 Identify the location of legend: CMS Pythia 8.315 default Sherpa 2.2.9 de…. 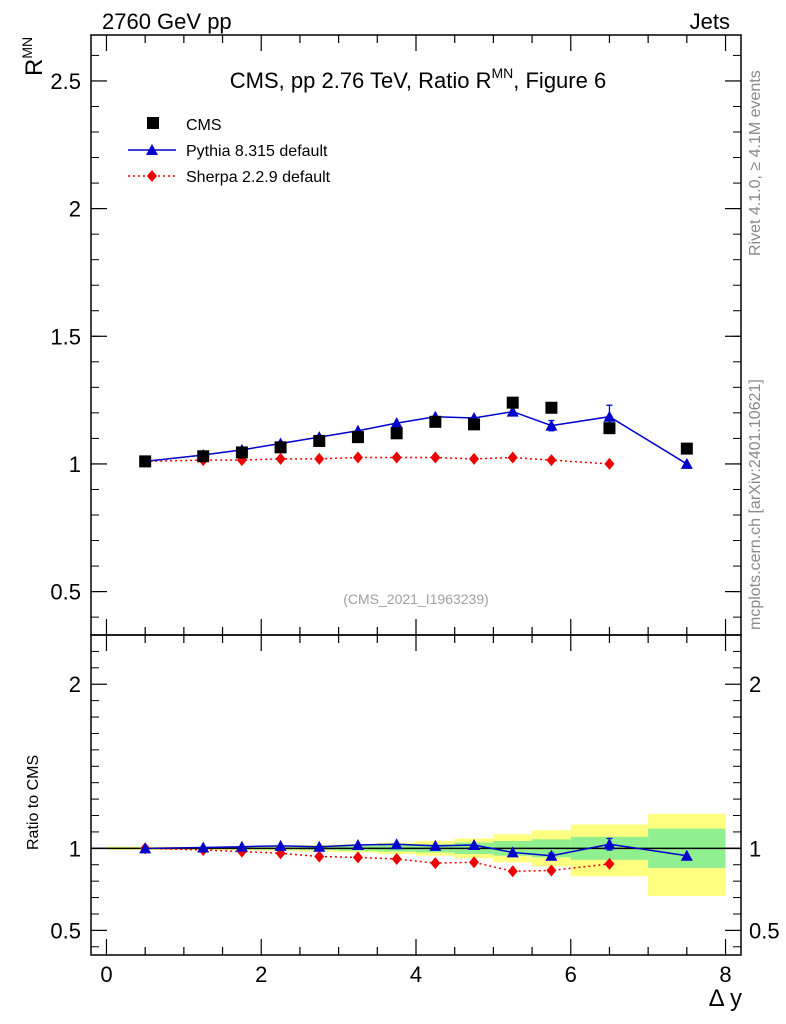
(229, 151).